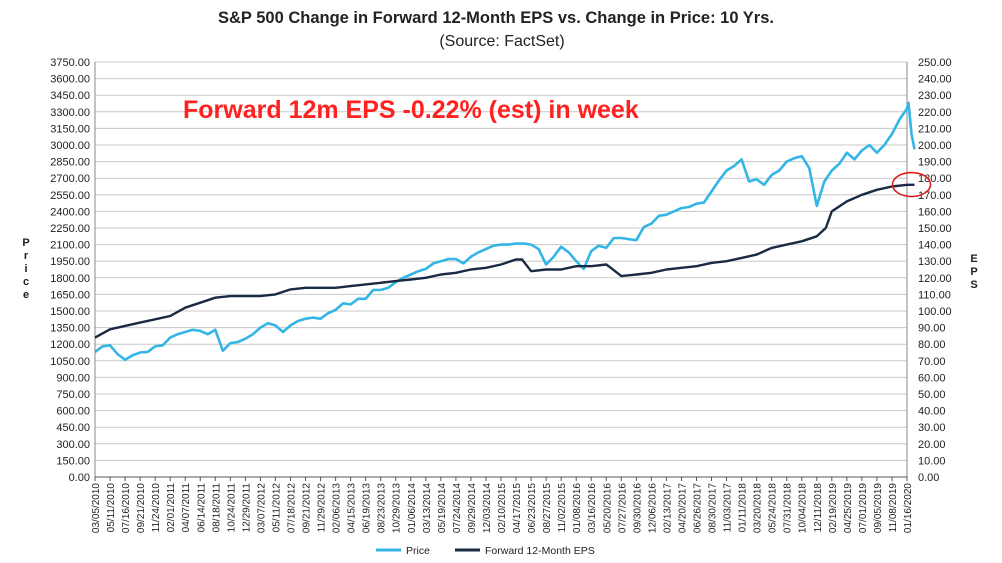 This screenshot has height=563, width=1002. Describe the element at coordinates (352, 508) in the screenshot. I see `x-tick-label: 04/15/2013` at that location.